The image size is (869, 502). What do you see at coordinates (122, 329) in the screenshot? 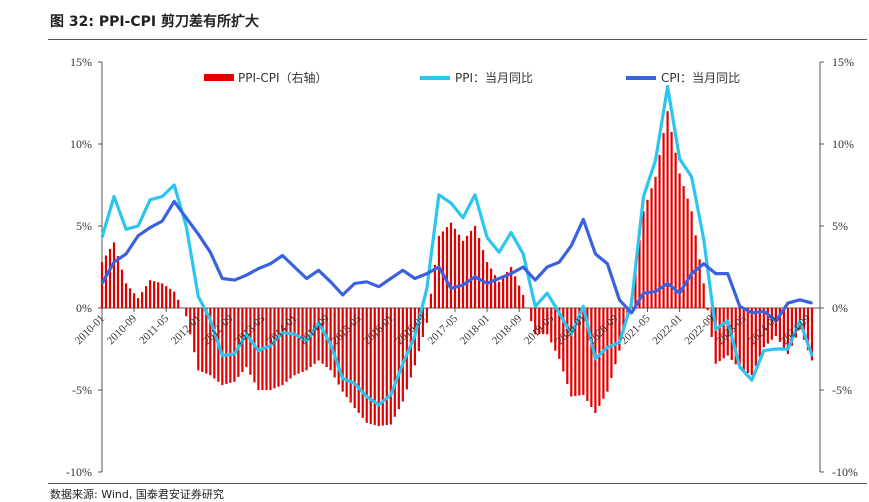
I see `x-tick-label: 2010-09` at bounding box center [122, 329].